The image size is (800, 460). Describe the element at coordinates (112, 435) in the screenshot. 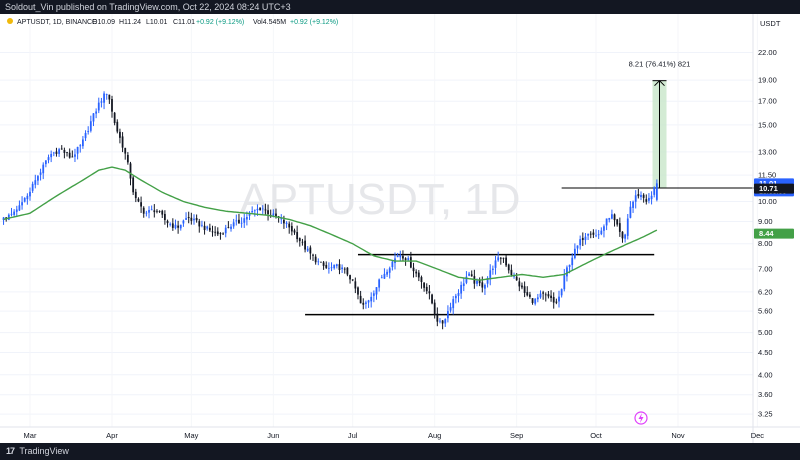

I see `time-tick-label: Apr` at that location.